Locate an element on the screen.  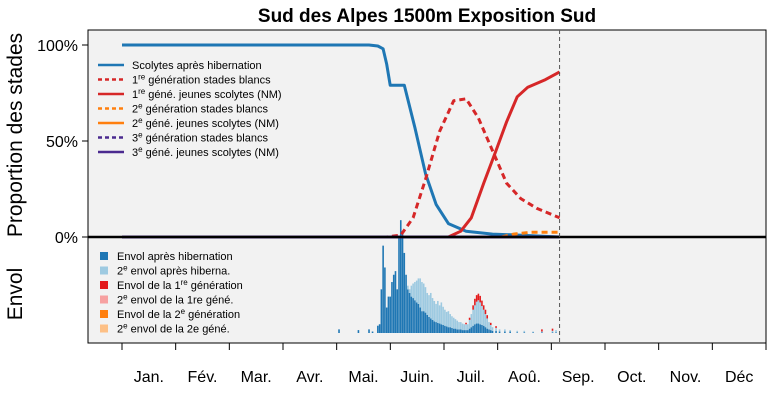
legend-label-0: Scolytes après hibernation is located at coordinates (197, 66).